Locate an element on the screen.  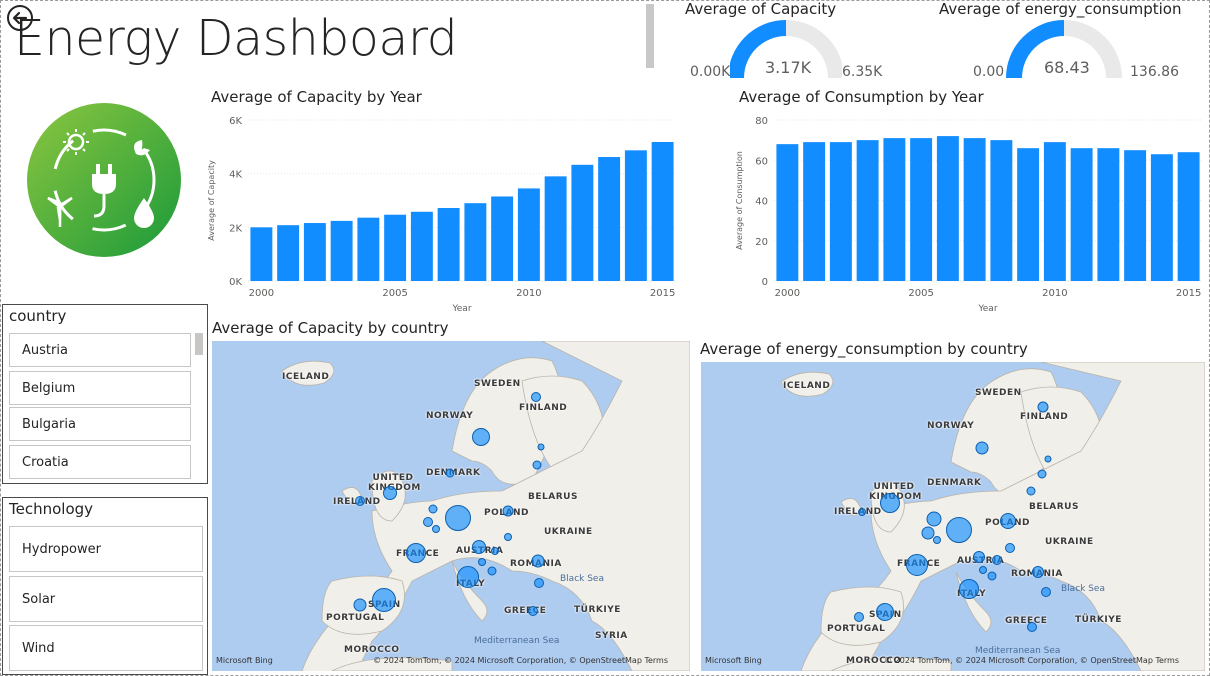
technology-slicer: Technology Hydropower Solar Wind is located at coordinates (105, 586).